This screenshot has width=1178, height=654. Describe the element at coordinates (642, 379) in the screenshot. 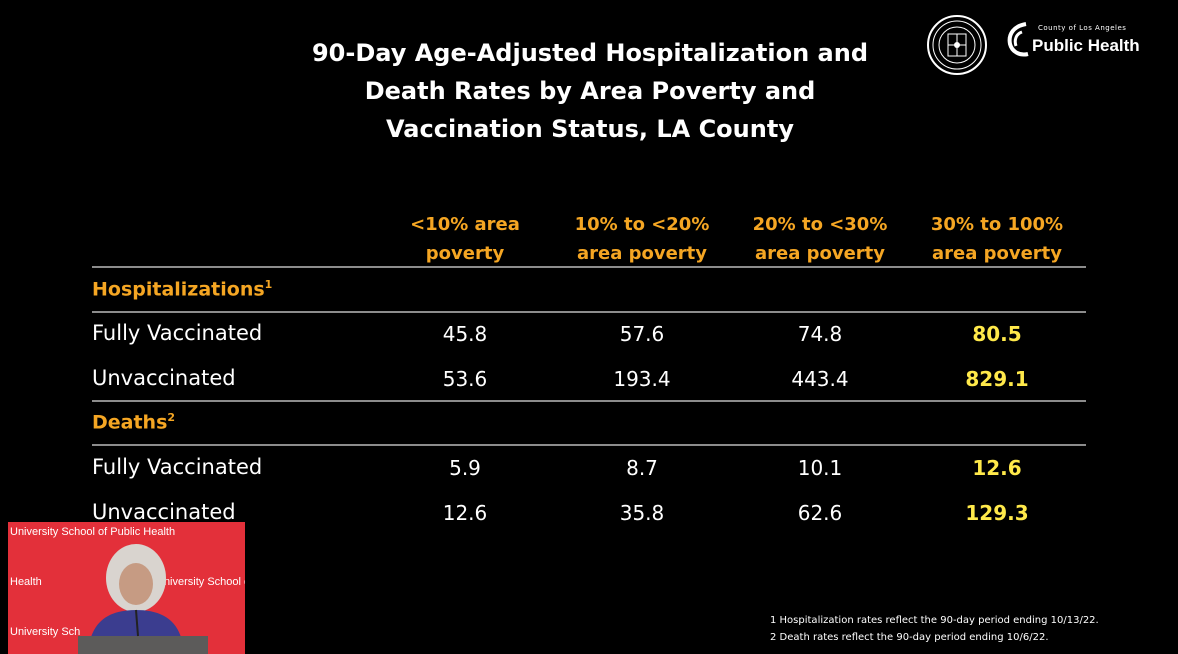

I see `table-cell: 193.4` at that location.